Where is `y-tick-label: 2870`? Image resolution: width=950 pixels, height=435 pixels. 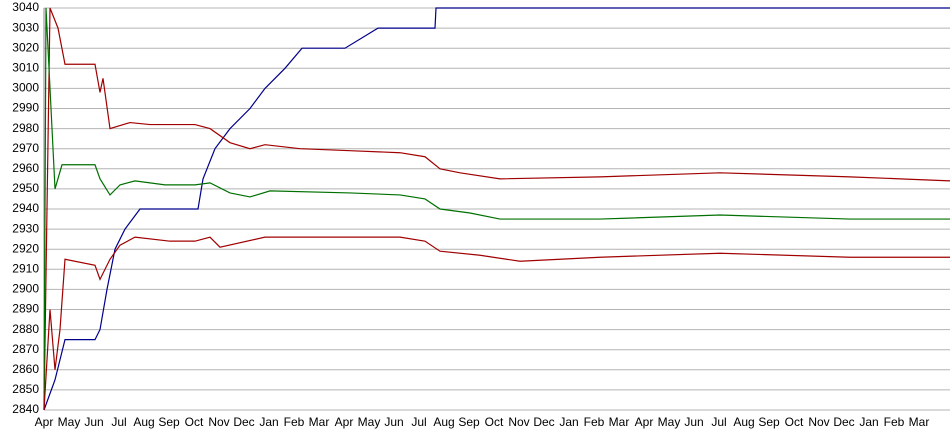 y-tick-label: 2870 is located at coordinates (25, 349).